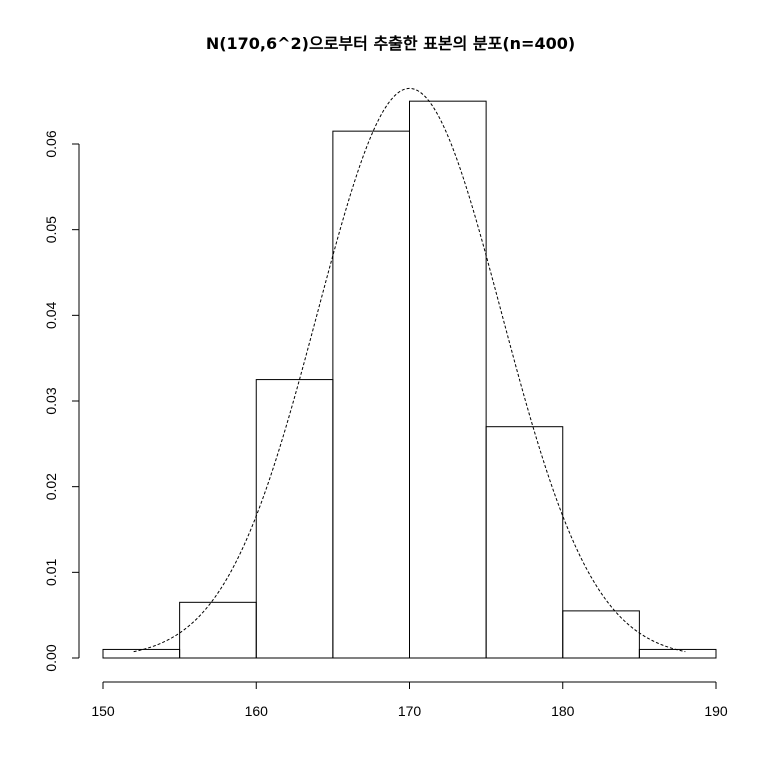 The image size is (781, 783). I want to click on y-tick-label-6: 0.06, so click(51, 143).